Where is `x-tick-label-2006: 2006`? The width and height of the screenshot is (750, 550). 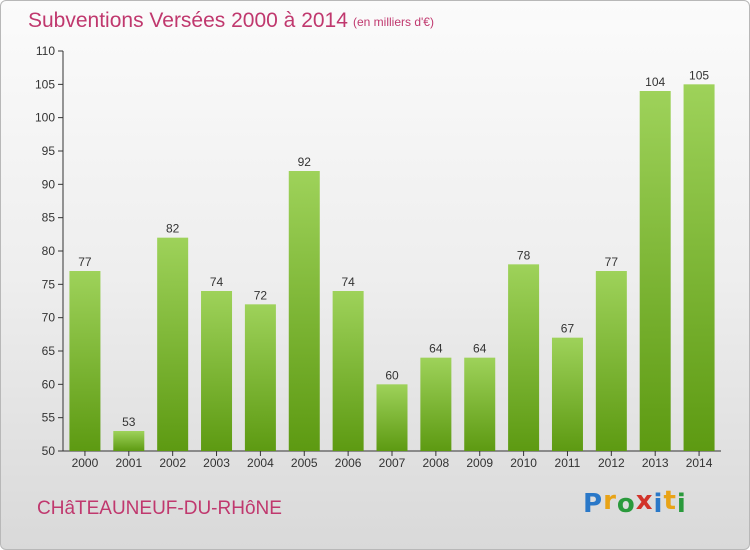 x-tick-label-2006: 2006 is located at coordinates (348, 463).